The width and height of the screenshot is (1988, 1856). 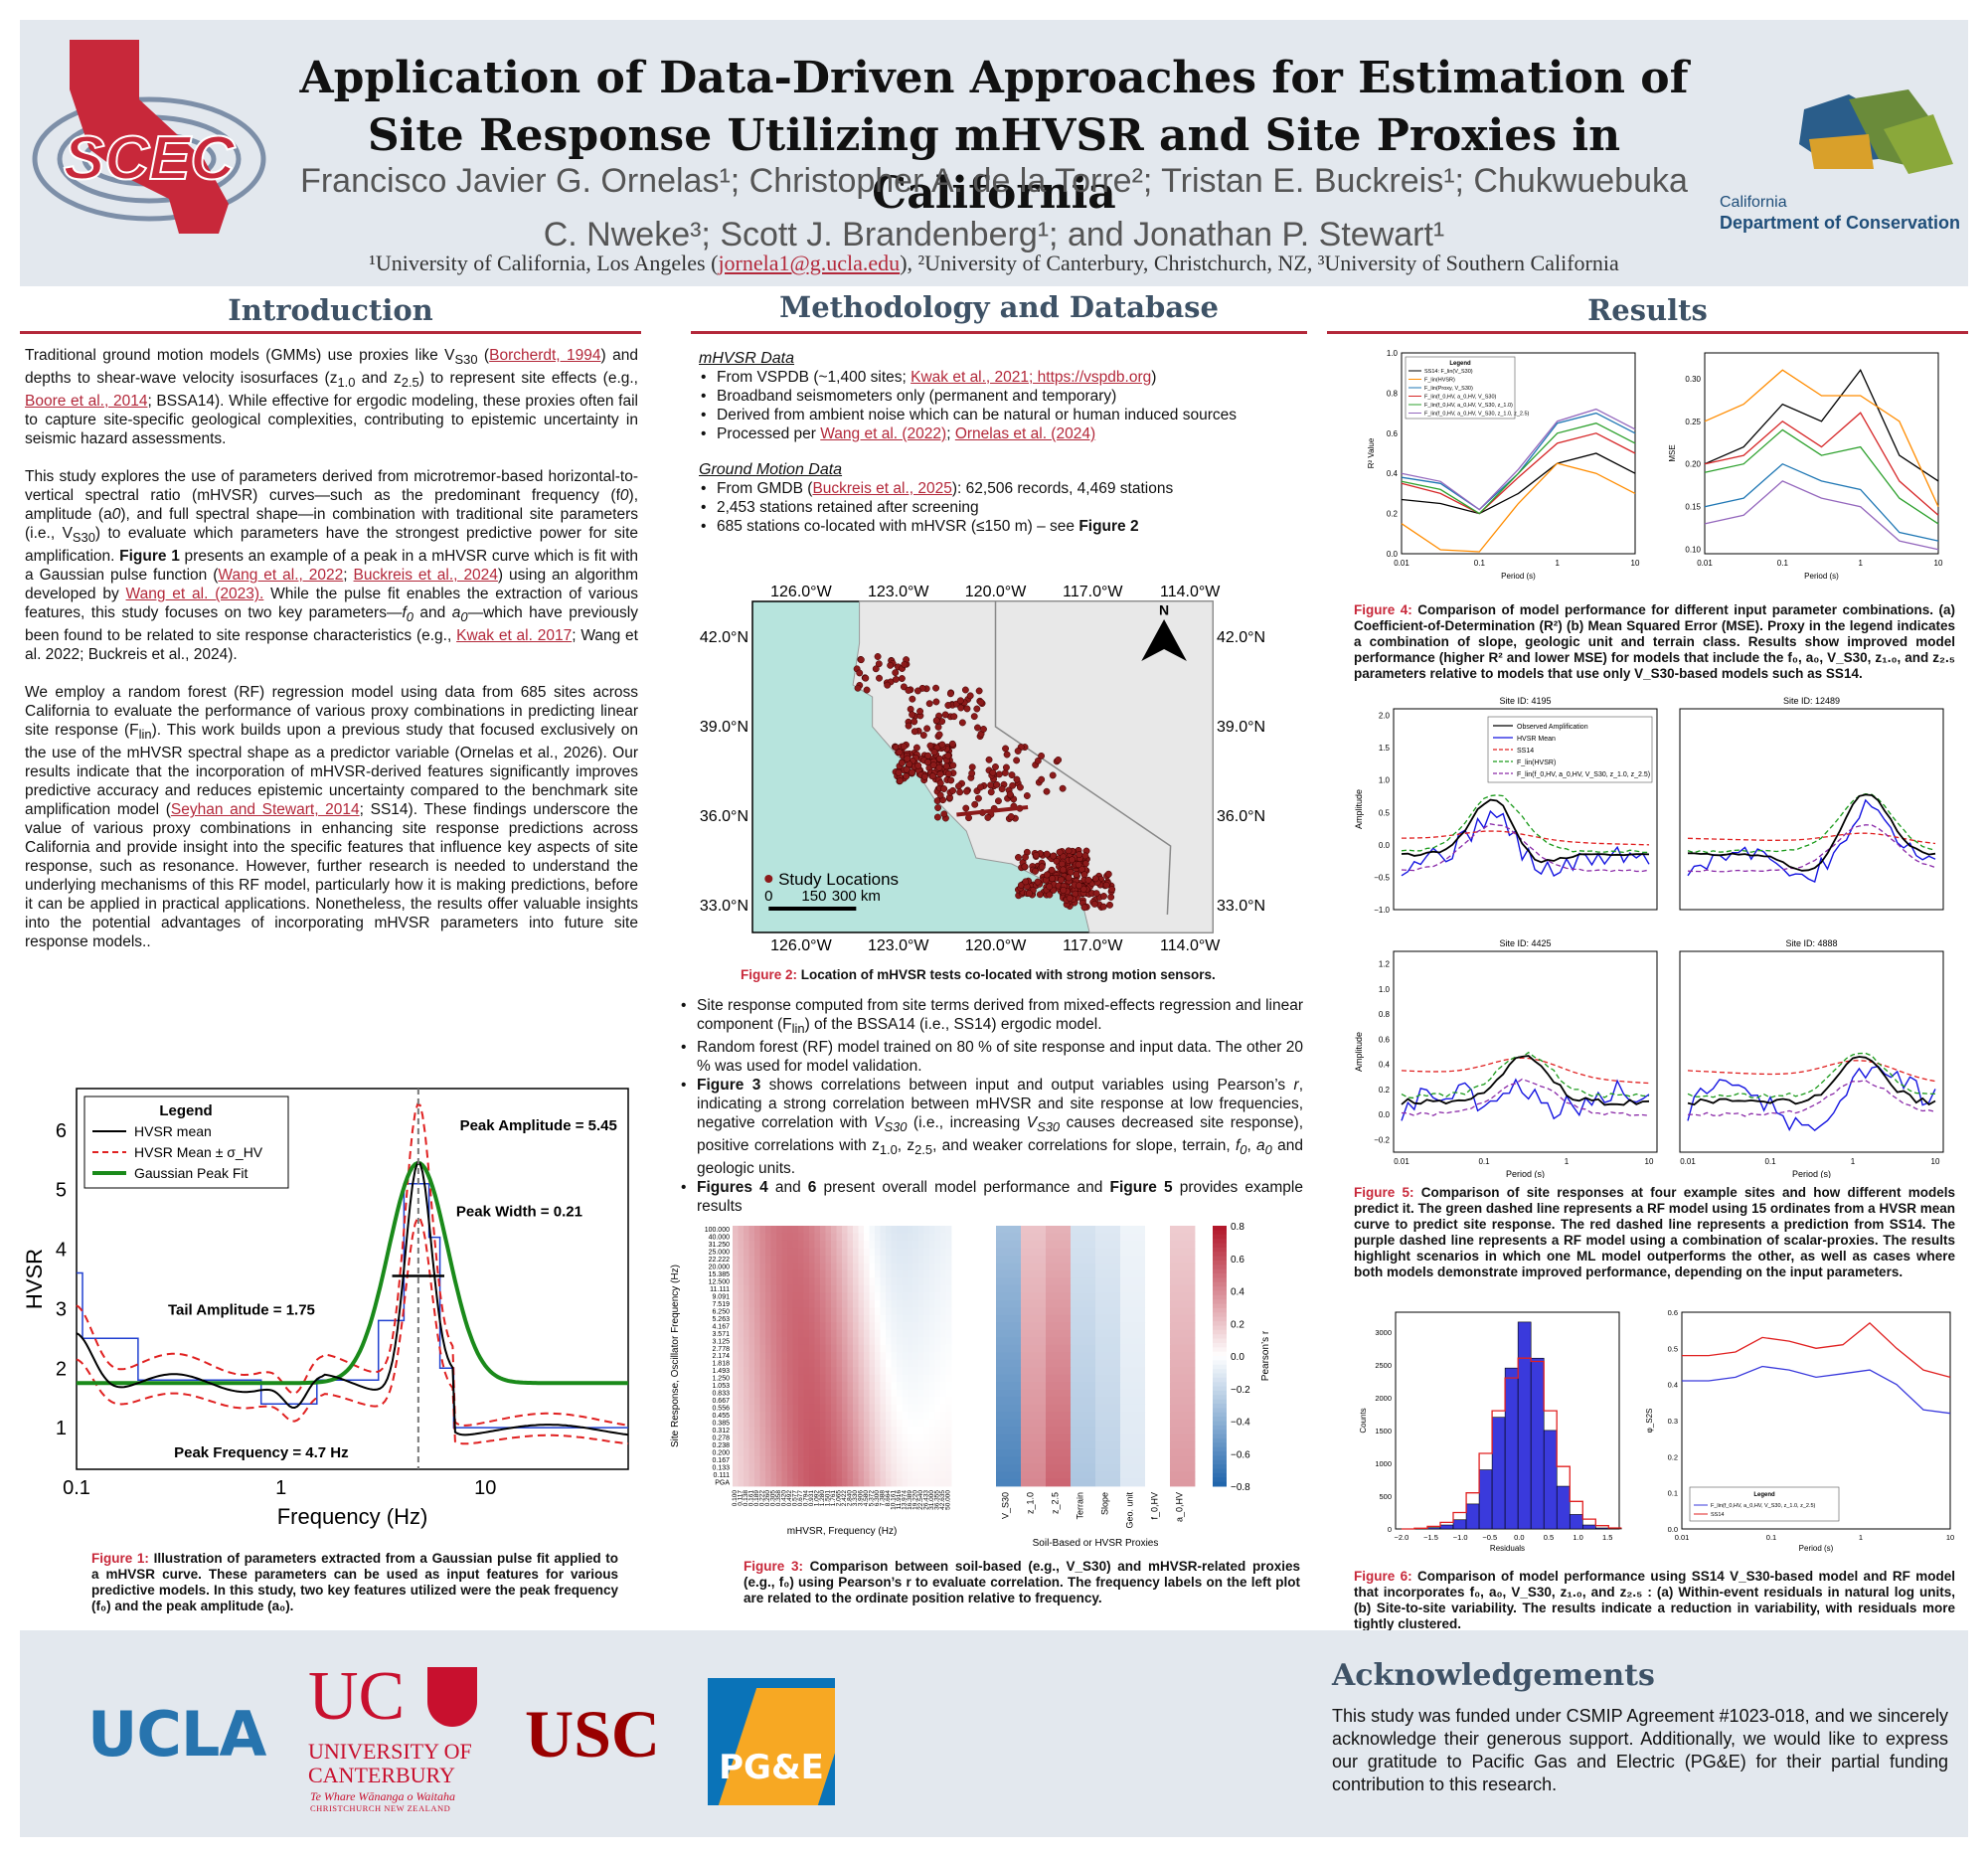 I want to click on legend-label: F_lin(Proxy, V_S30), so click(x=1448, y=389).